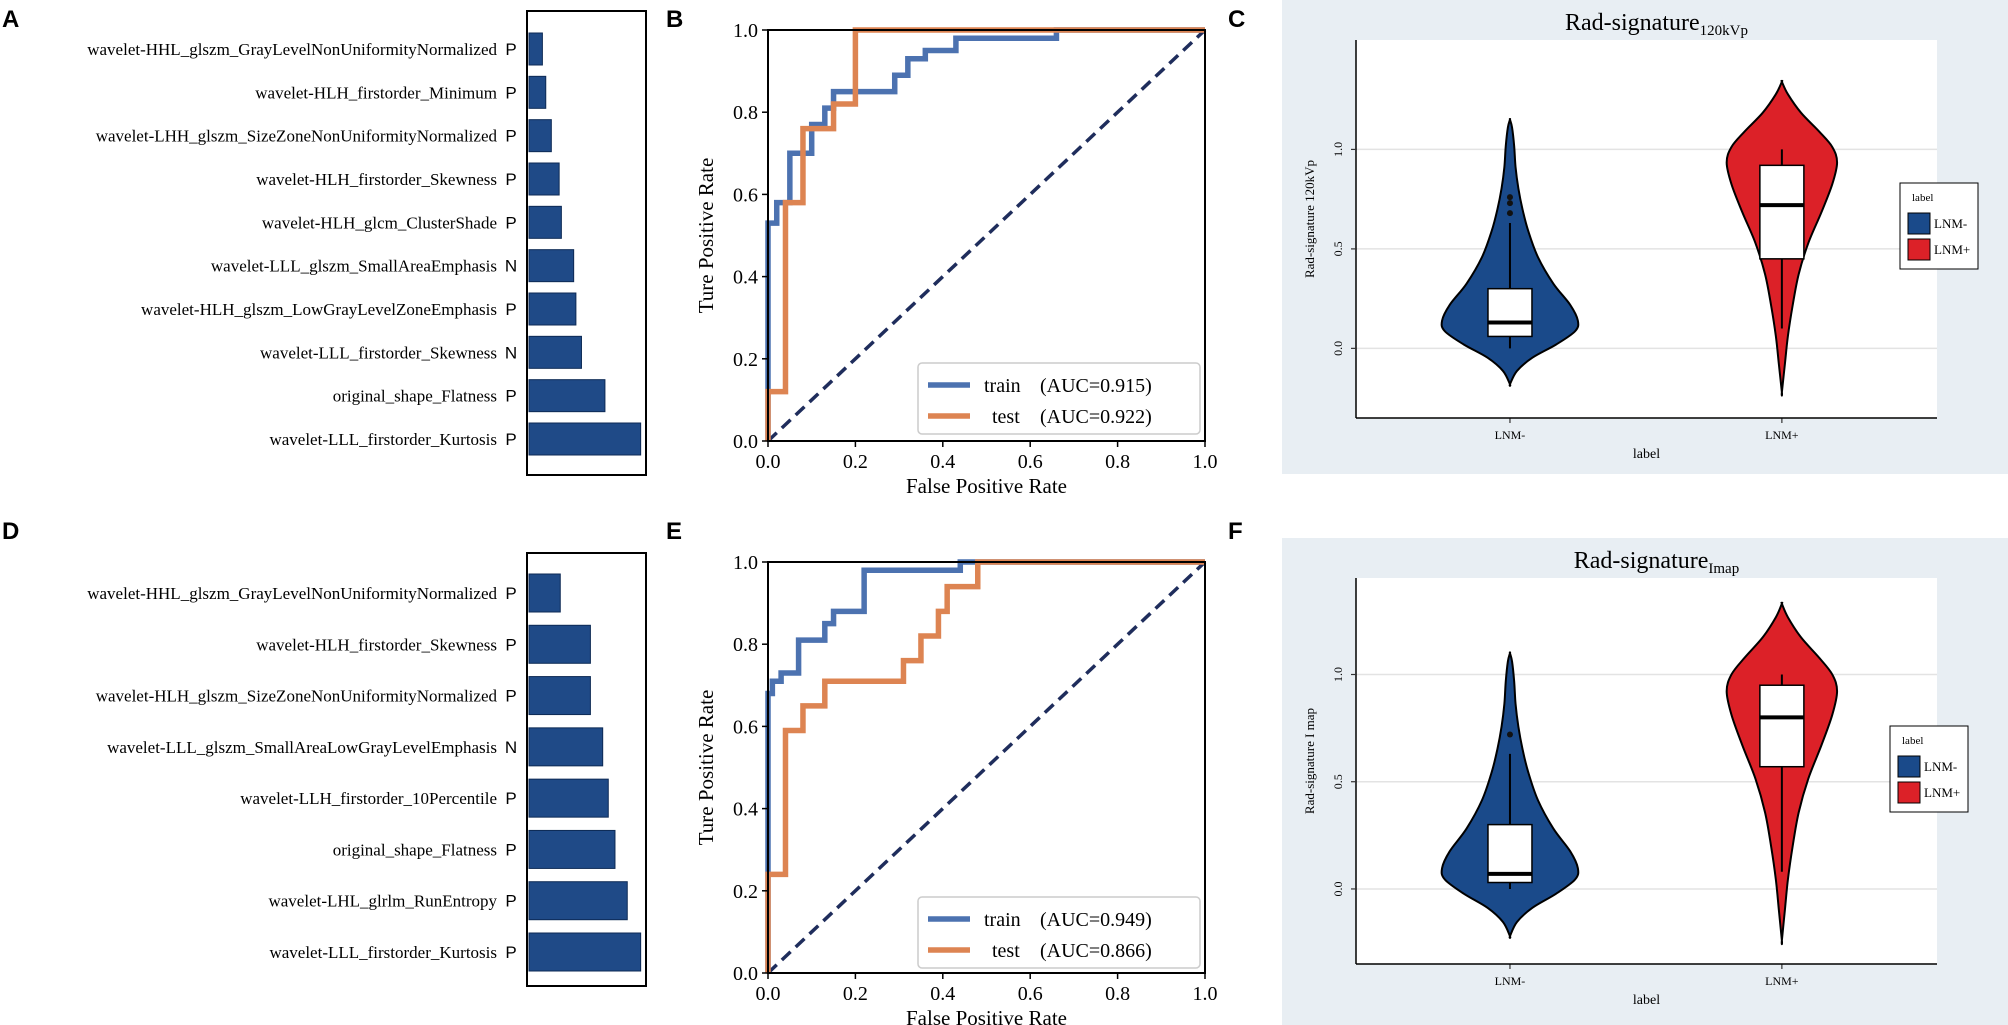  What do you see at coordinates (1096, 417) in the screenshot?
I see `legend-auc-test: (AUC=0.922)` at bounding box center [1096, 417].